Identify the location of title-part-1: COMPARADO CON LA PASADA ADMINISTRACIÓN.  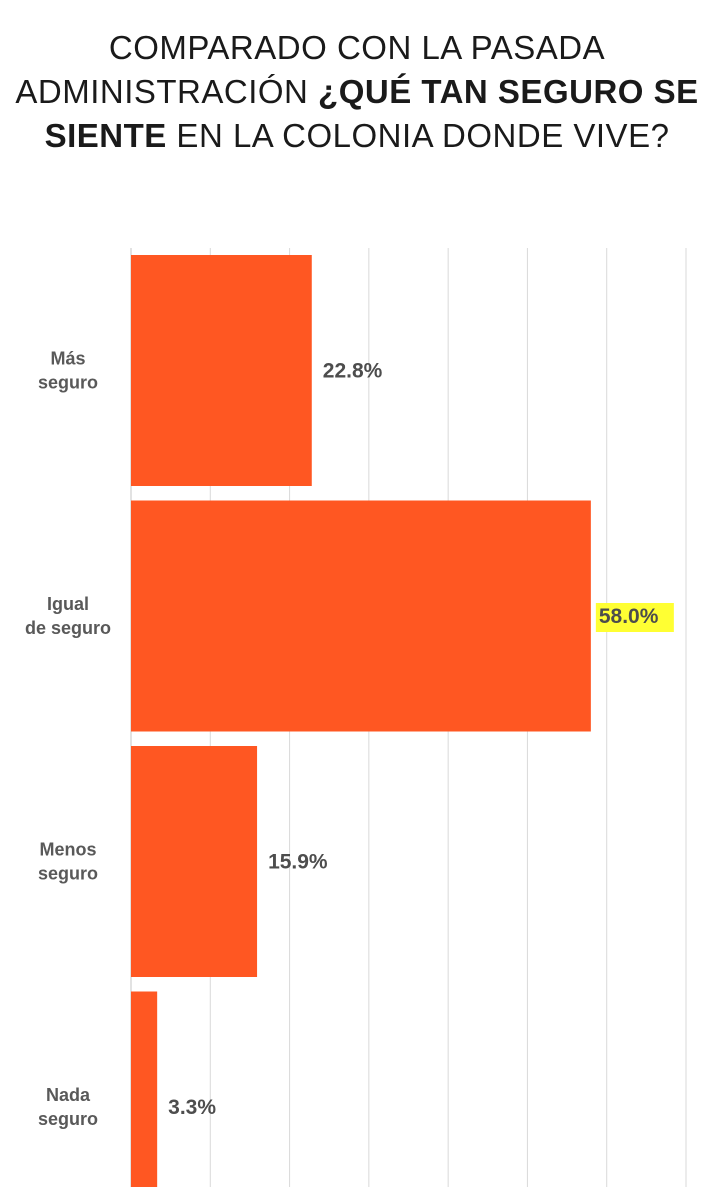
(310, 69).